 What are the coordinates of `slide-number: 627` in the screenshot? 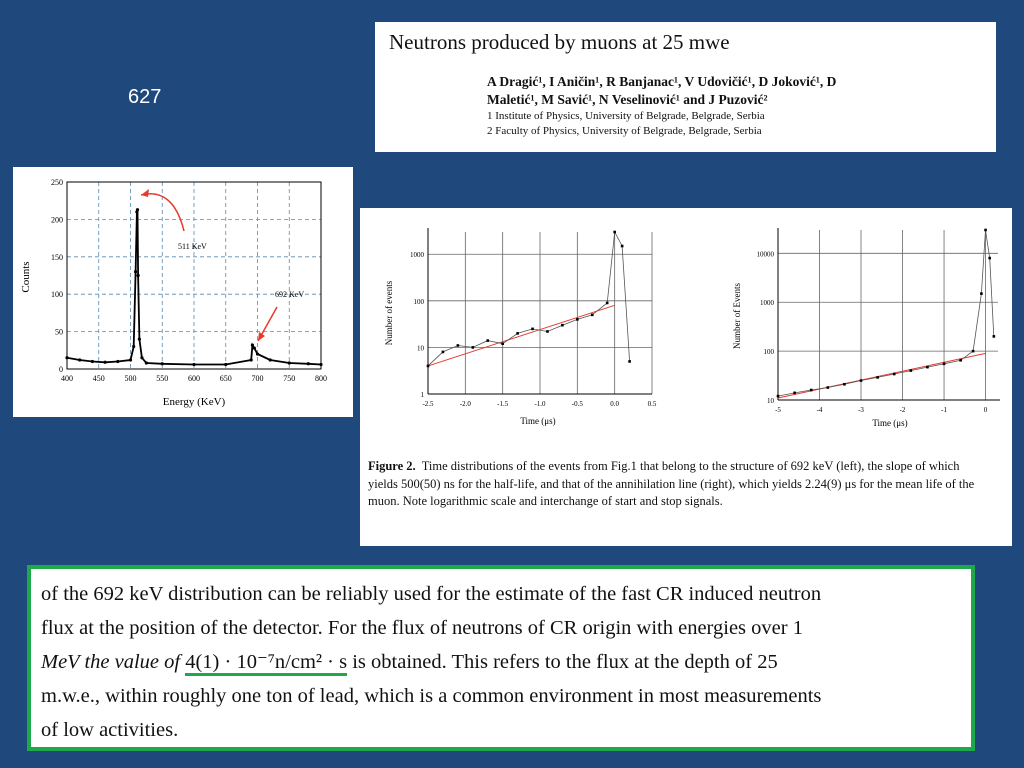 It's located at (145, 97).